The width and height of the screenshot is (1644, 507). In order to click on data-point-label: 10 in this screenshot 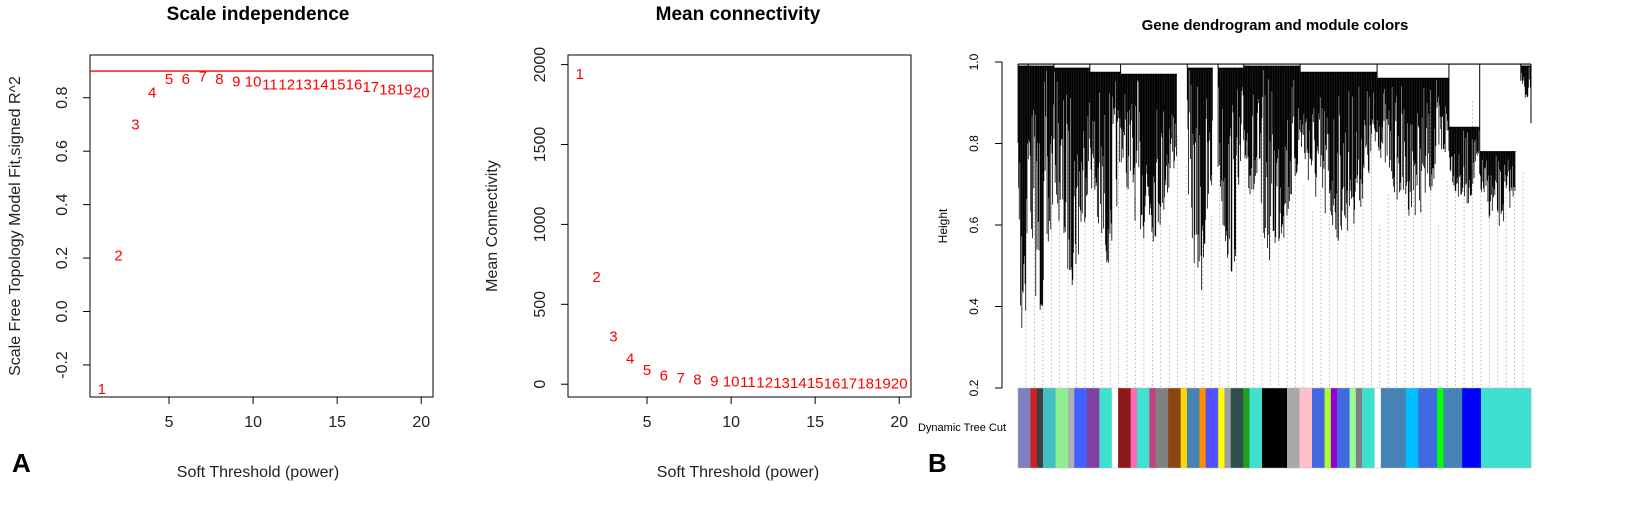, I will do `click(731, 382)`.